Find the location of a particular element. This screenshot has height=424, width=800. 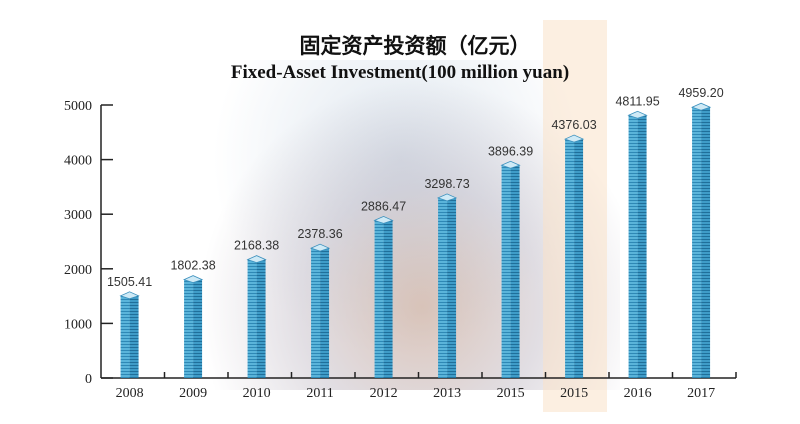

data-label: 4811.95 is located at coordinates (637, 101).